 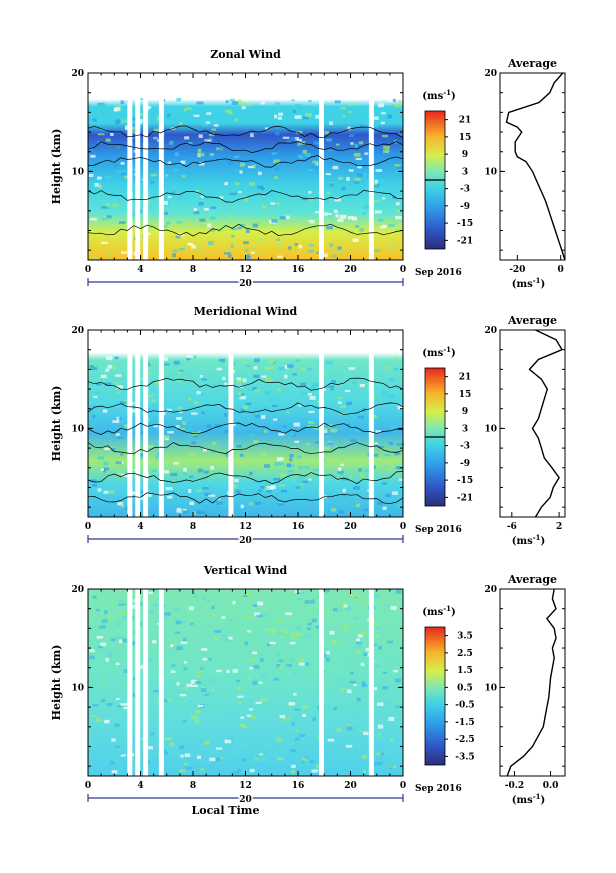 I want to click on average-title: Average, so click(x=532, y=579).